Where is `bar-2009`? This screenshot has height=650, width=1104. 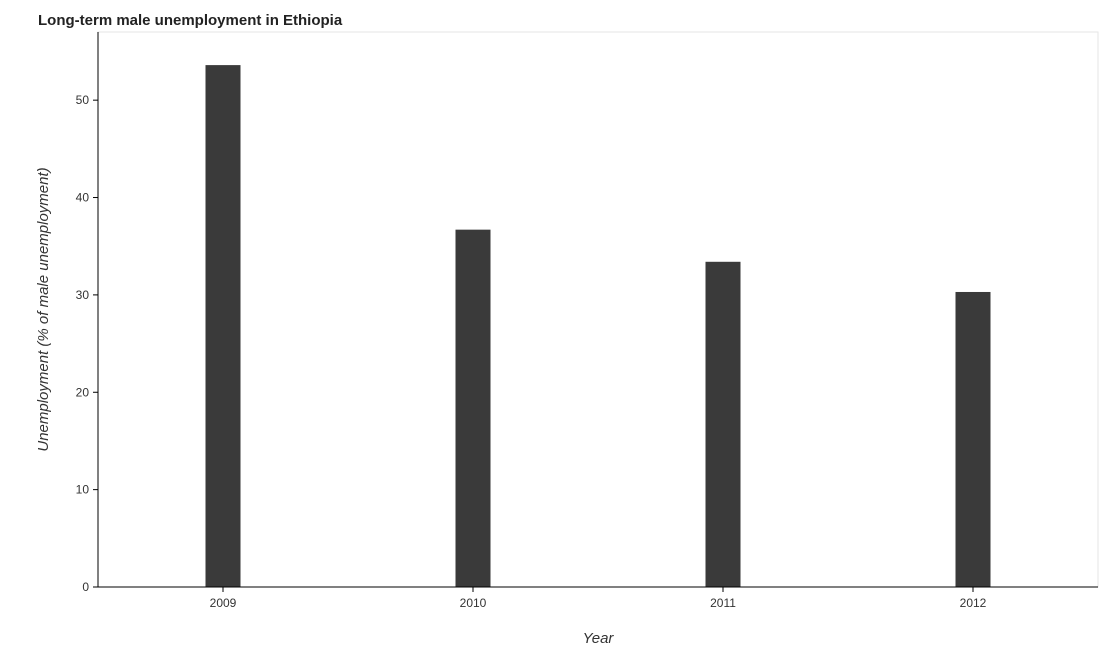
bar-2009 is located at coordinates (223, 326).